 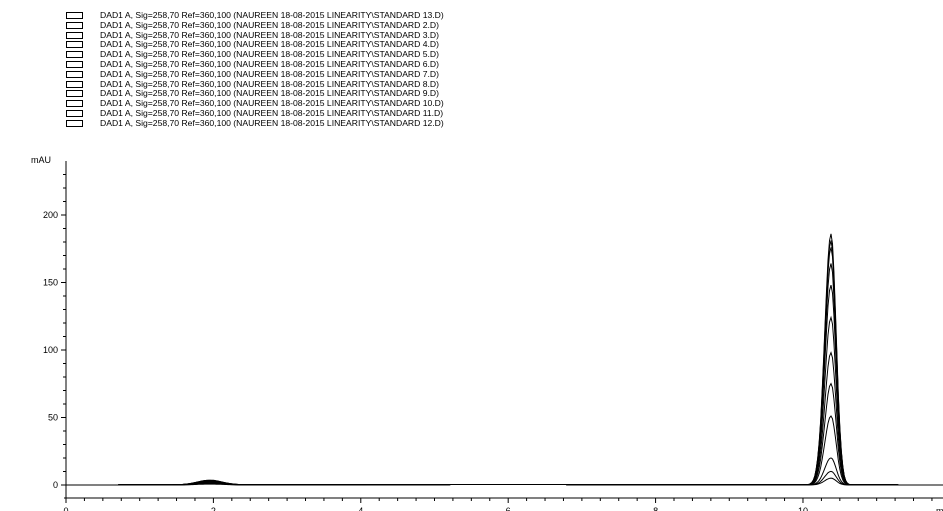 What do you see at coordinates (50, 283) in the screenshot?
I see `y-tick-label: 150` at bounding box center [50, 283].